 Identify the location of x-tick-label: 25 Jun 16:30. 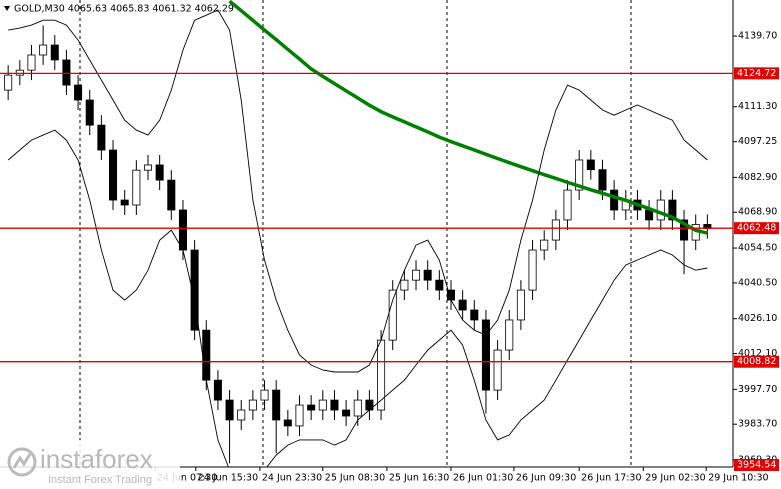
(419, 478).